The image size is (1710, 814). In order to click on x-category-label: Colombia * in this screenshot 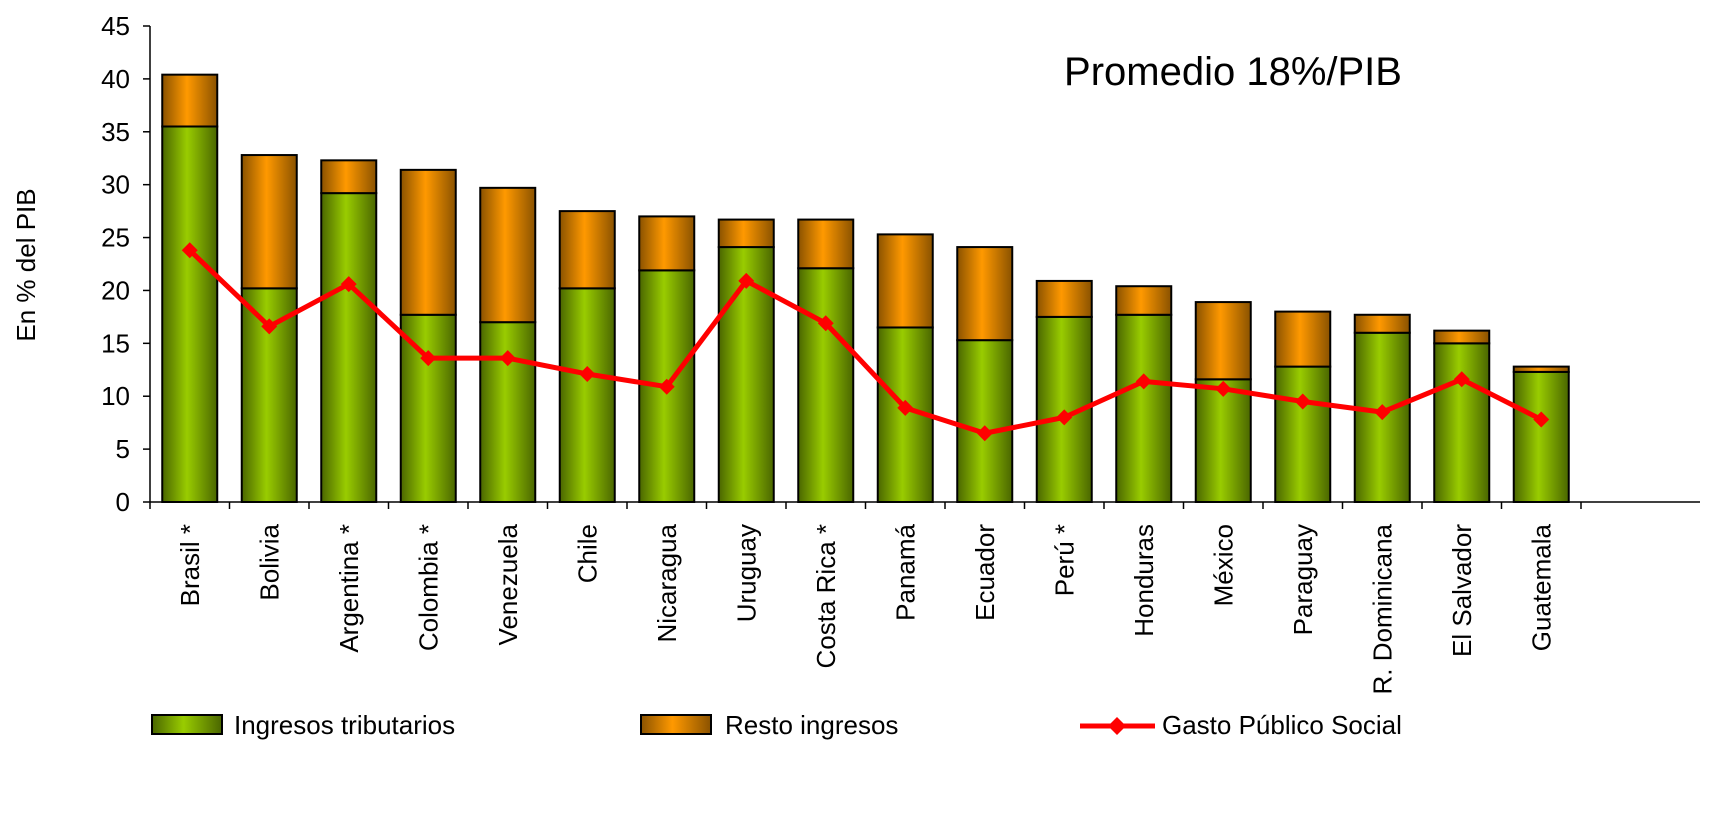, I will do `click(428, 587)`.